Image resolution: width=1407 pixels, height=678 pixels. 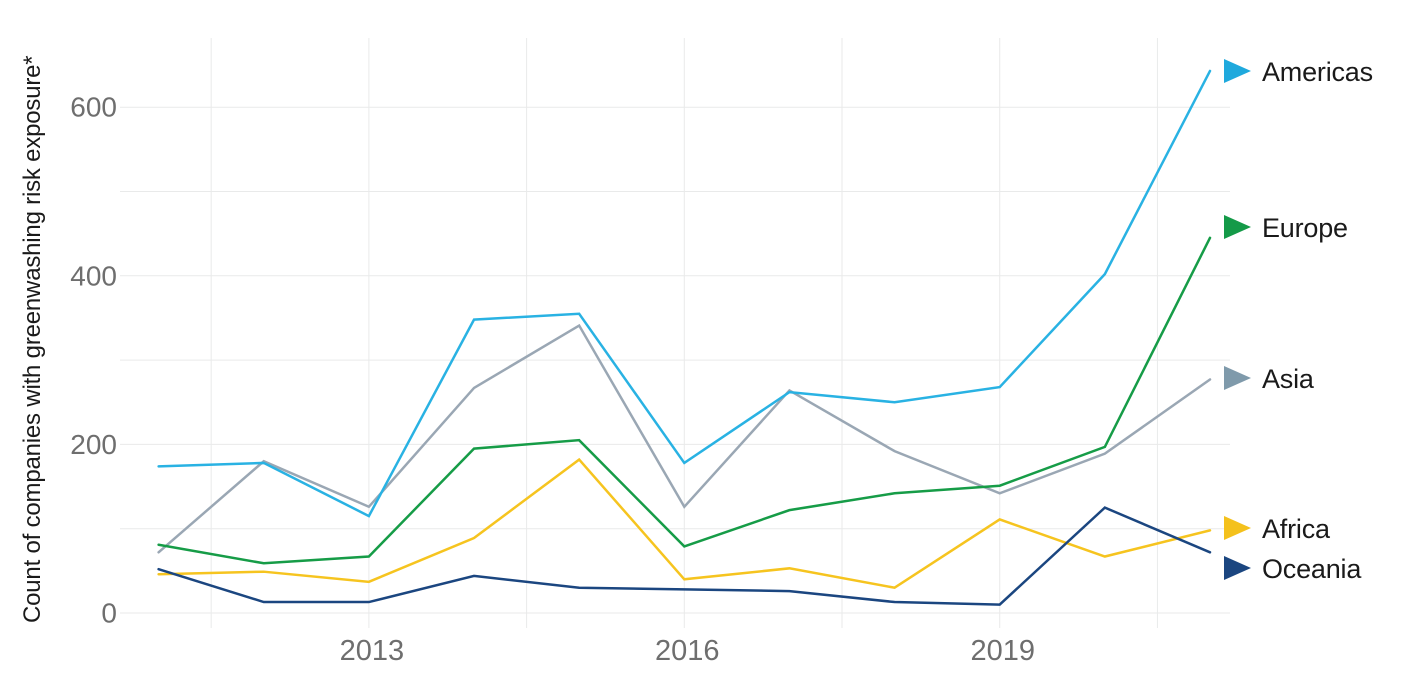 I want to click on y-tick-label: 400, so click(x=93, y=275).